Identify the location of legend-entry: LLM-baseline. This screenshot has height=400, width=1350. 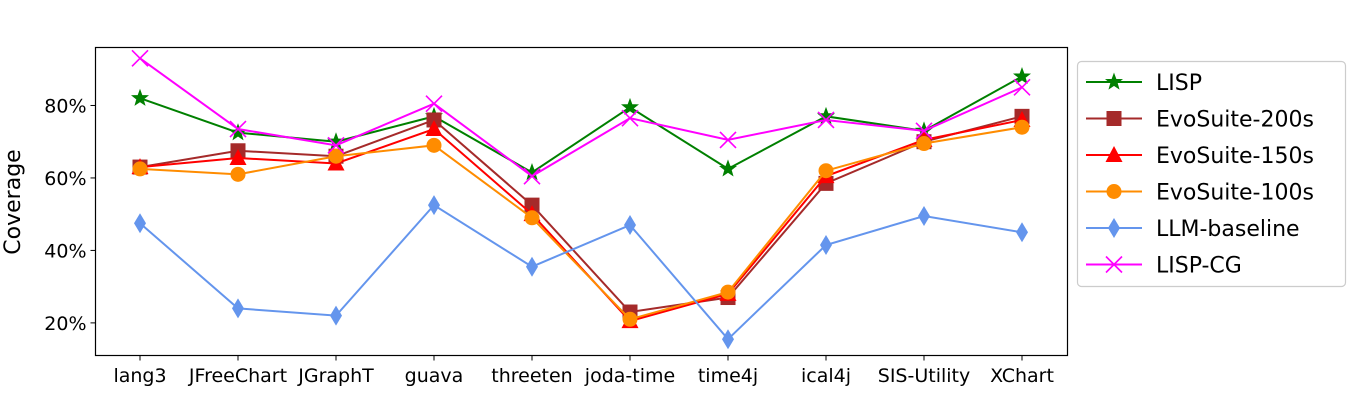
(1193, 229).